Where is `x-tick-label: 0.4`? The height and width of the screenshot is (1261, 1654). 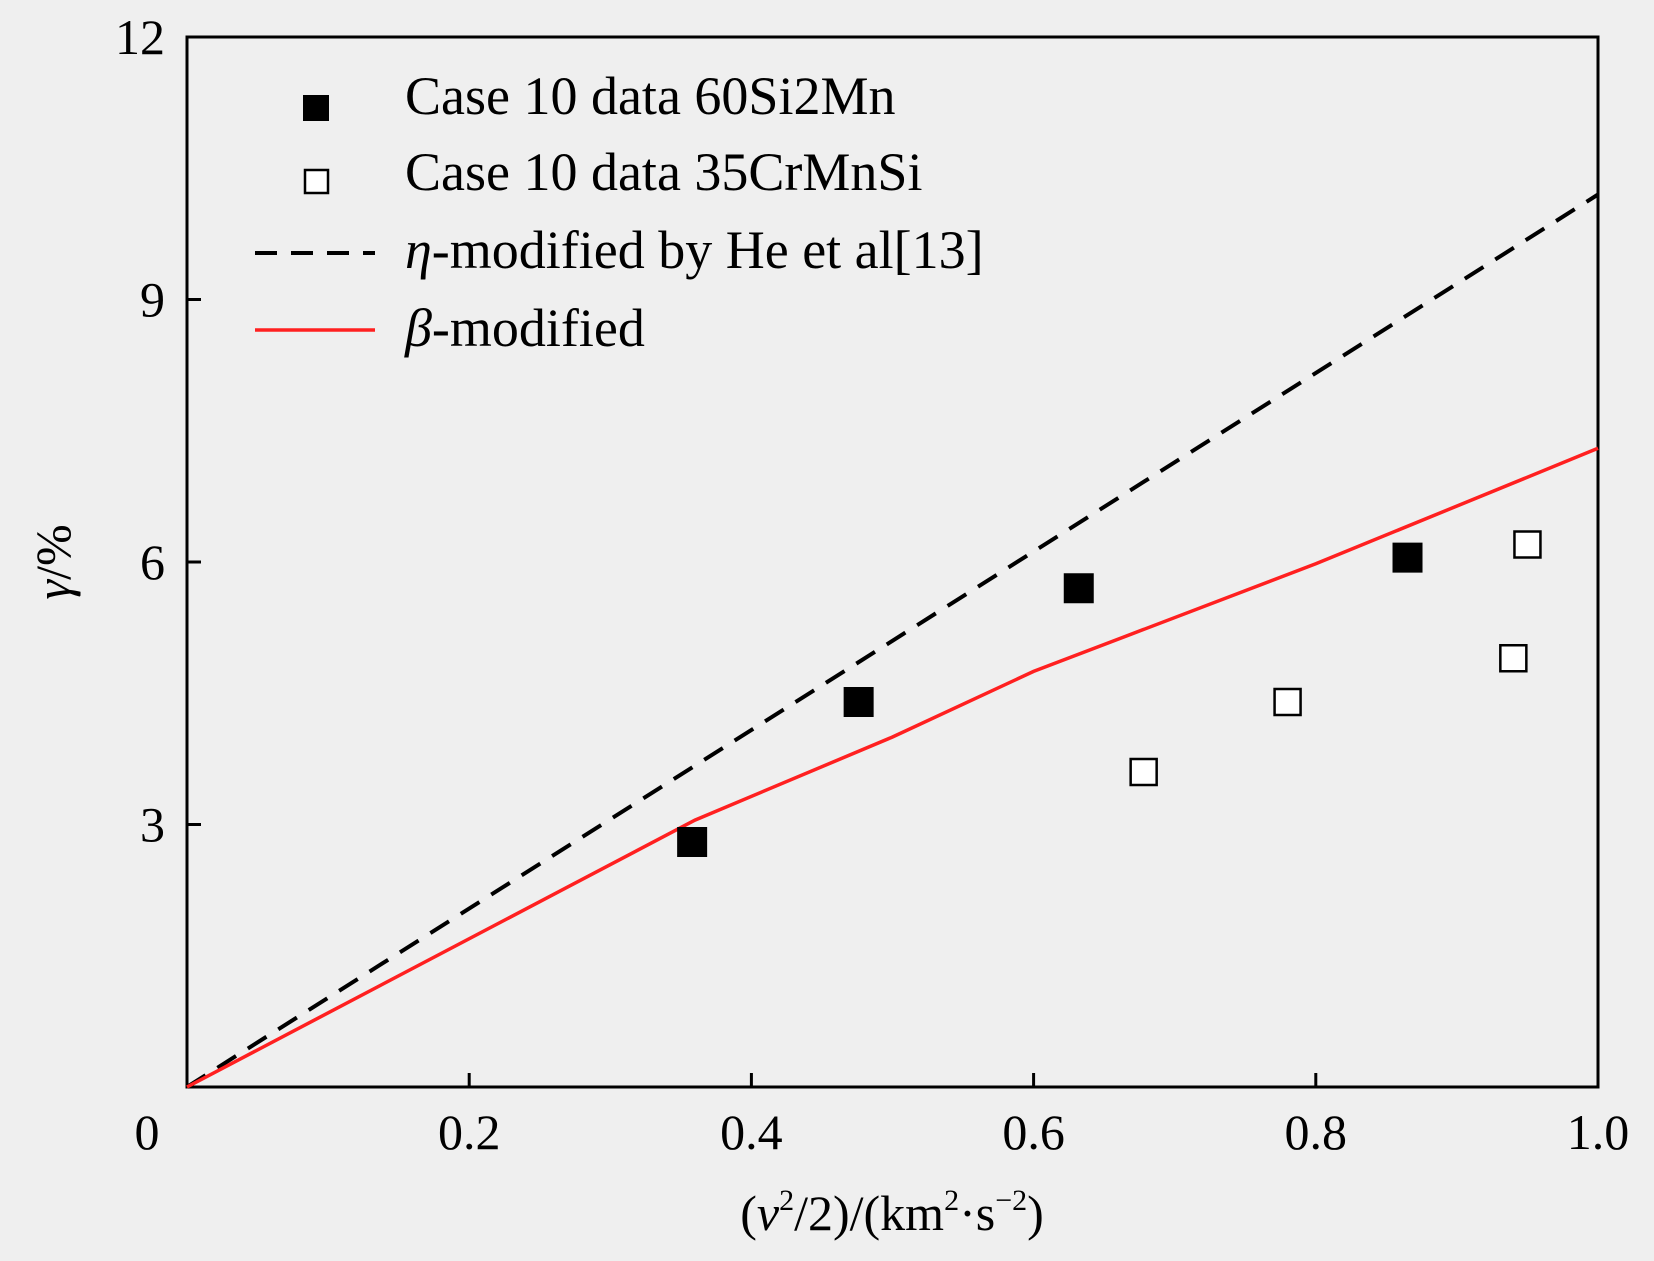 x-tick-label: 0.4 is located at coordinates (751, 1132).